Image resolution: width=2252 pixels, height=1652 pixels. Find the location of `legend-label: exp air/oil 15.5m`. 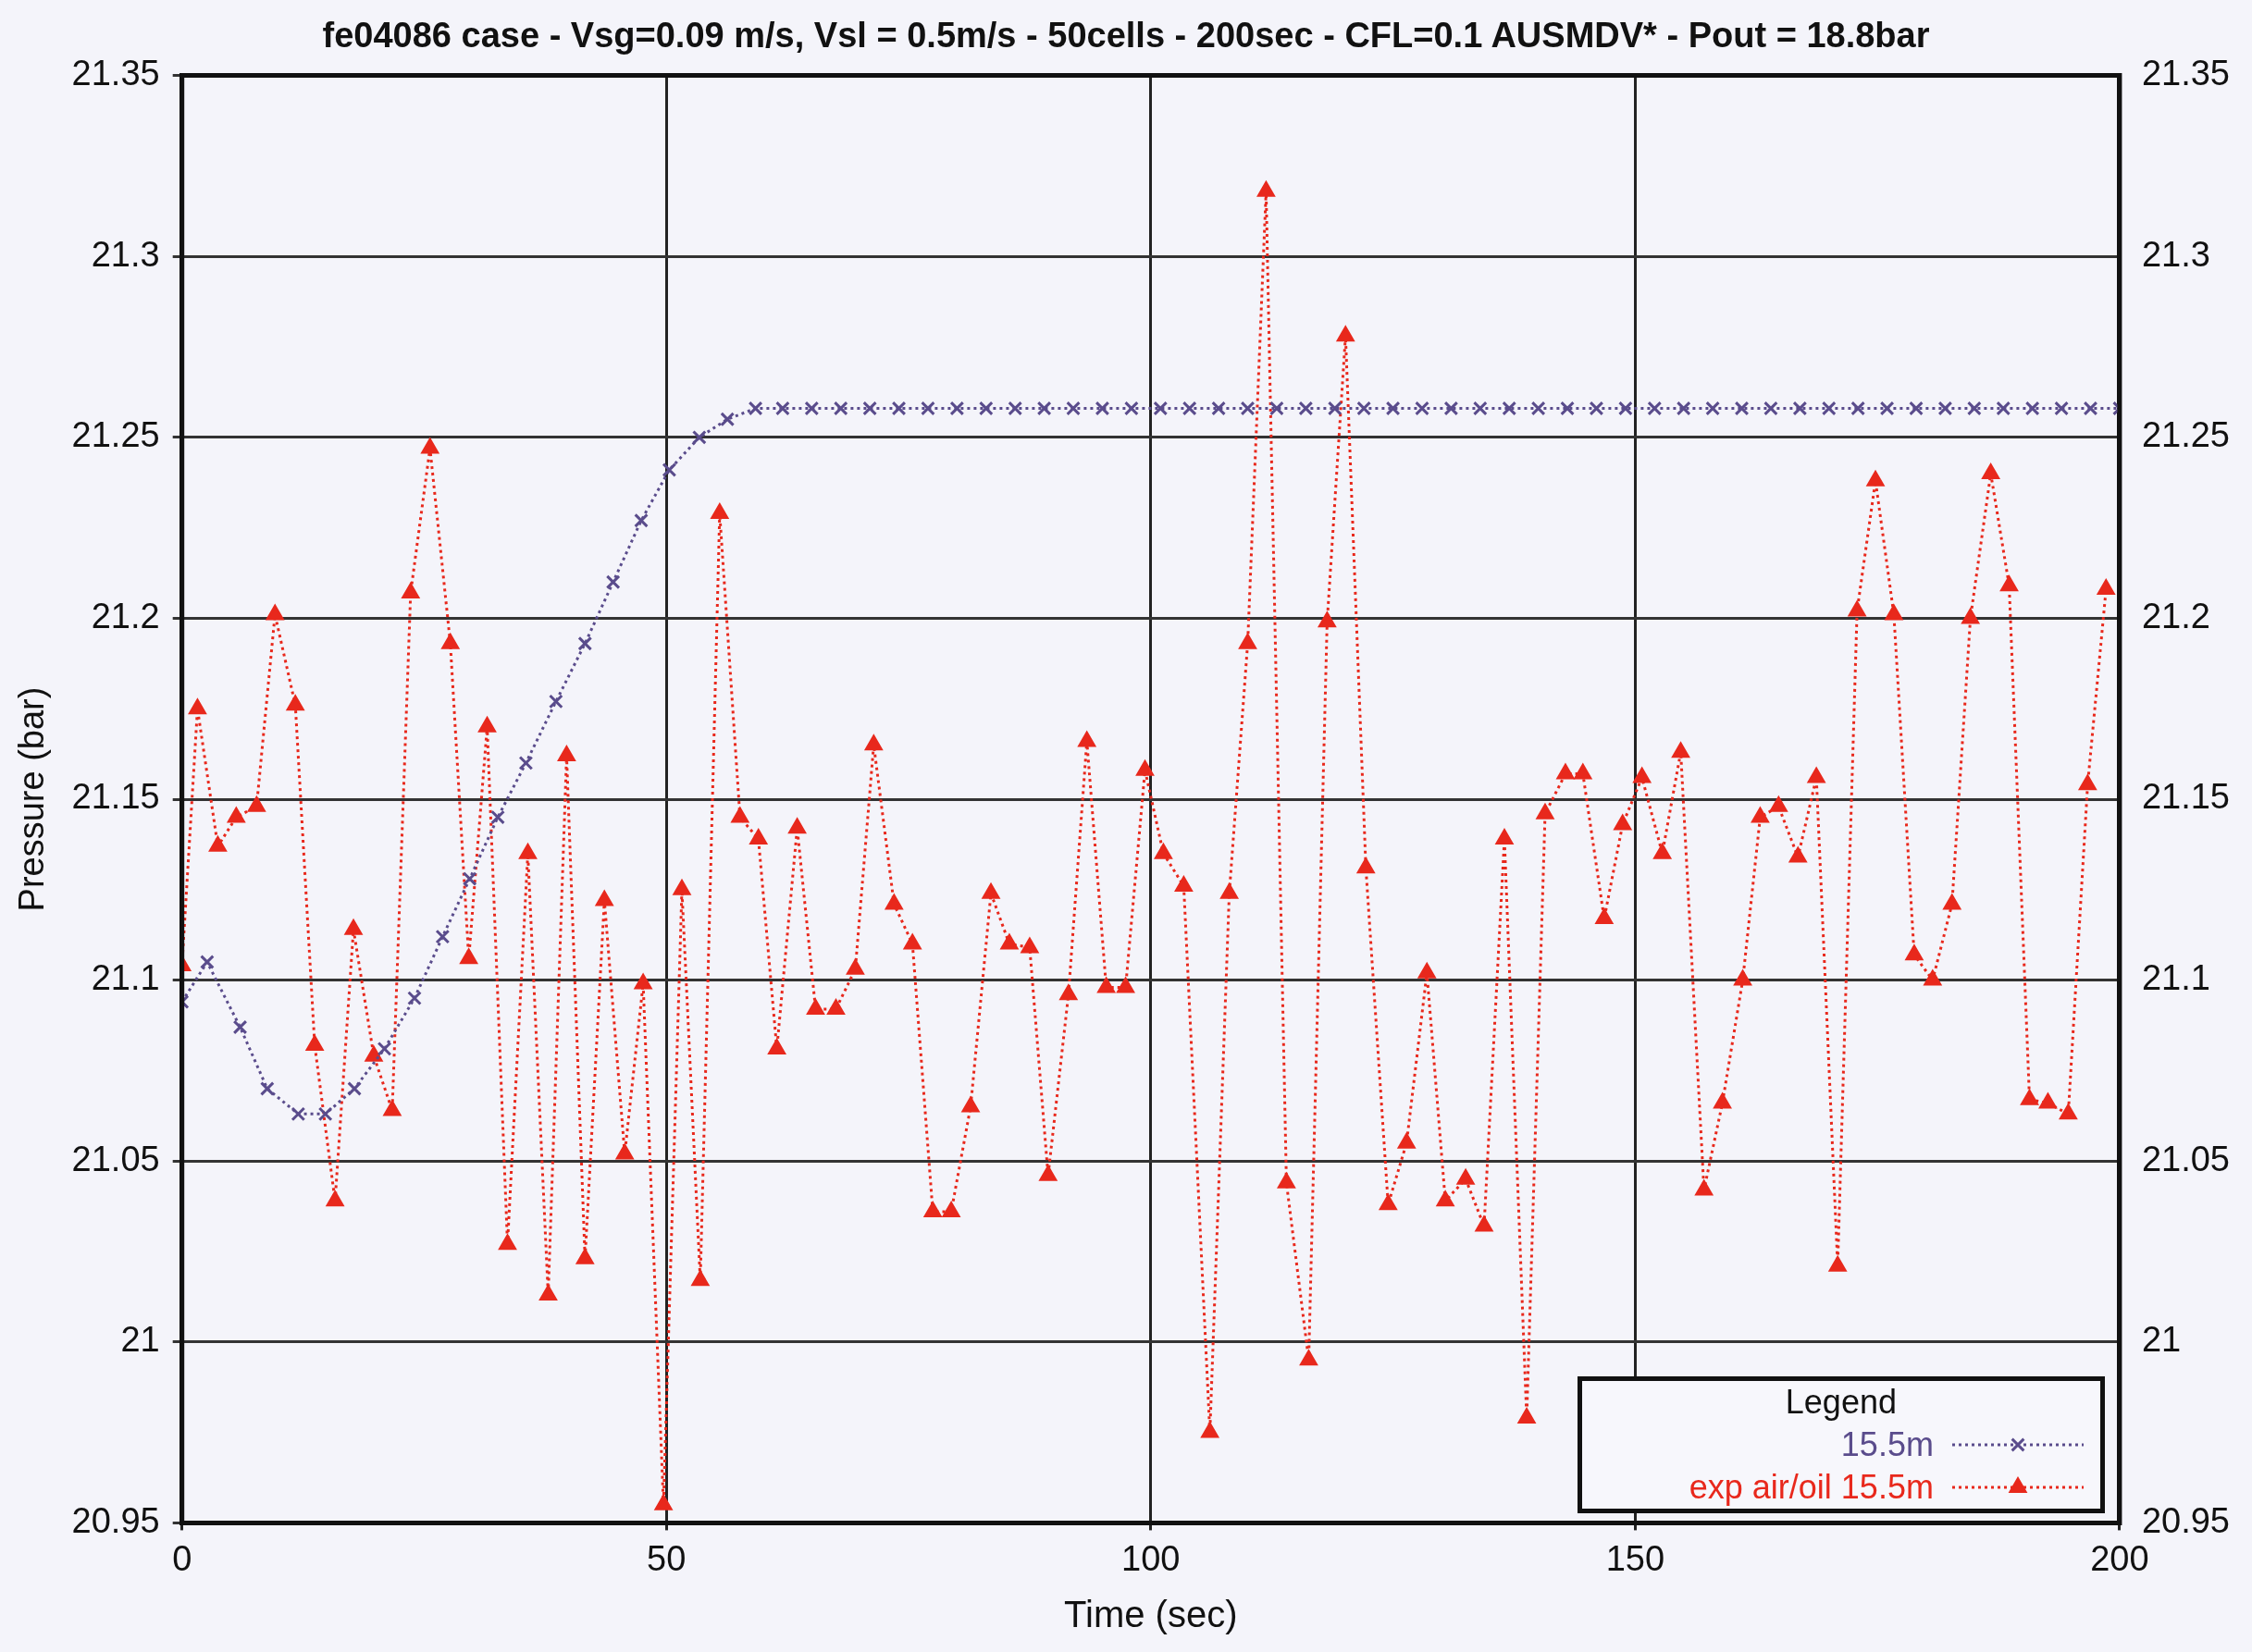

legend-label: exp air/oil 15.5m is located at coordinates (1811, 1488).